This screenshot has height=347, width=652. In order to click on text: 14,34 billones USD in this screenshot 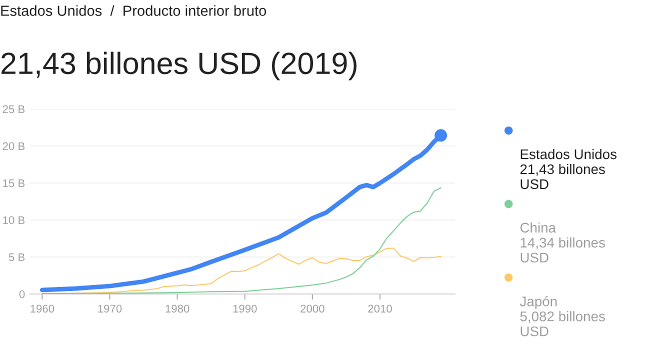, I will do `click(562, 250)`.